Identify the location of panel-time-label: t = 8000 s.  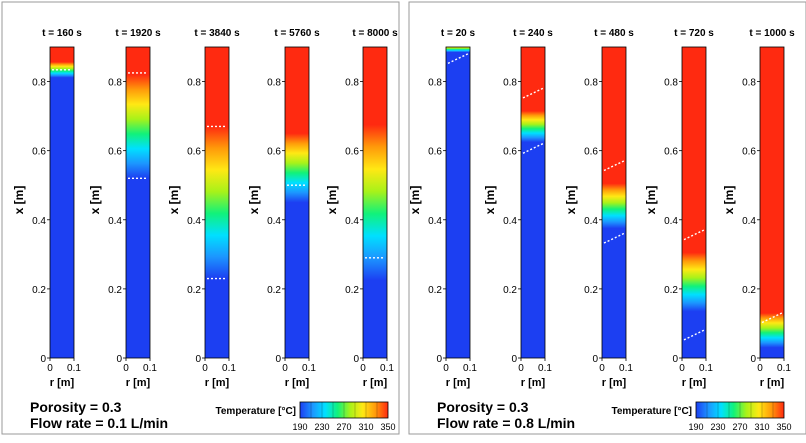
(375, 33).